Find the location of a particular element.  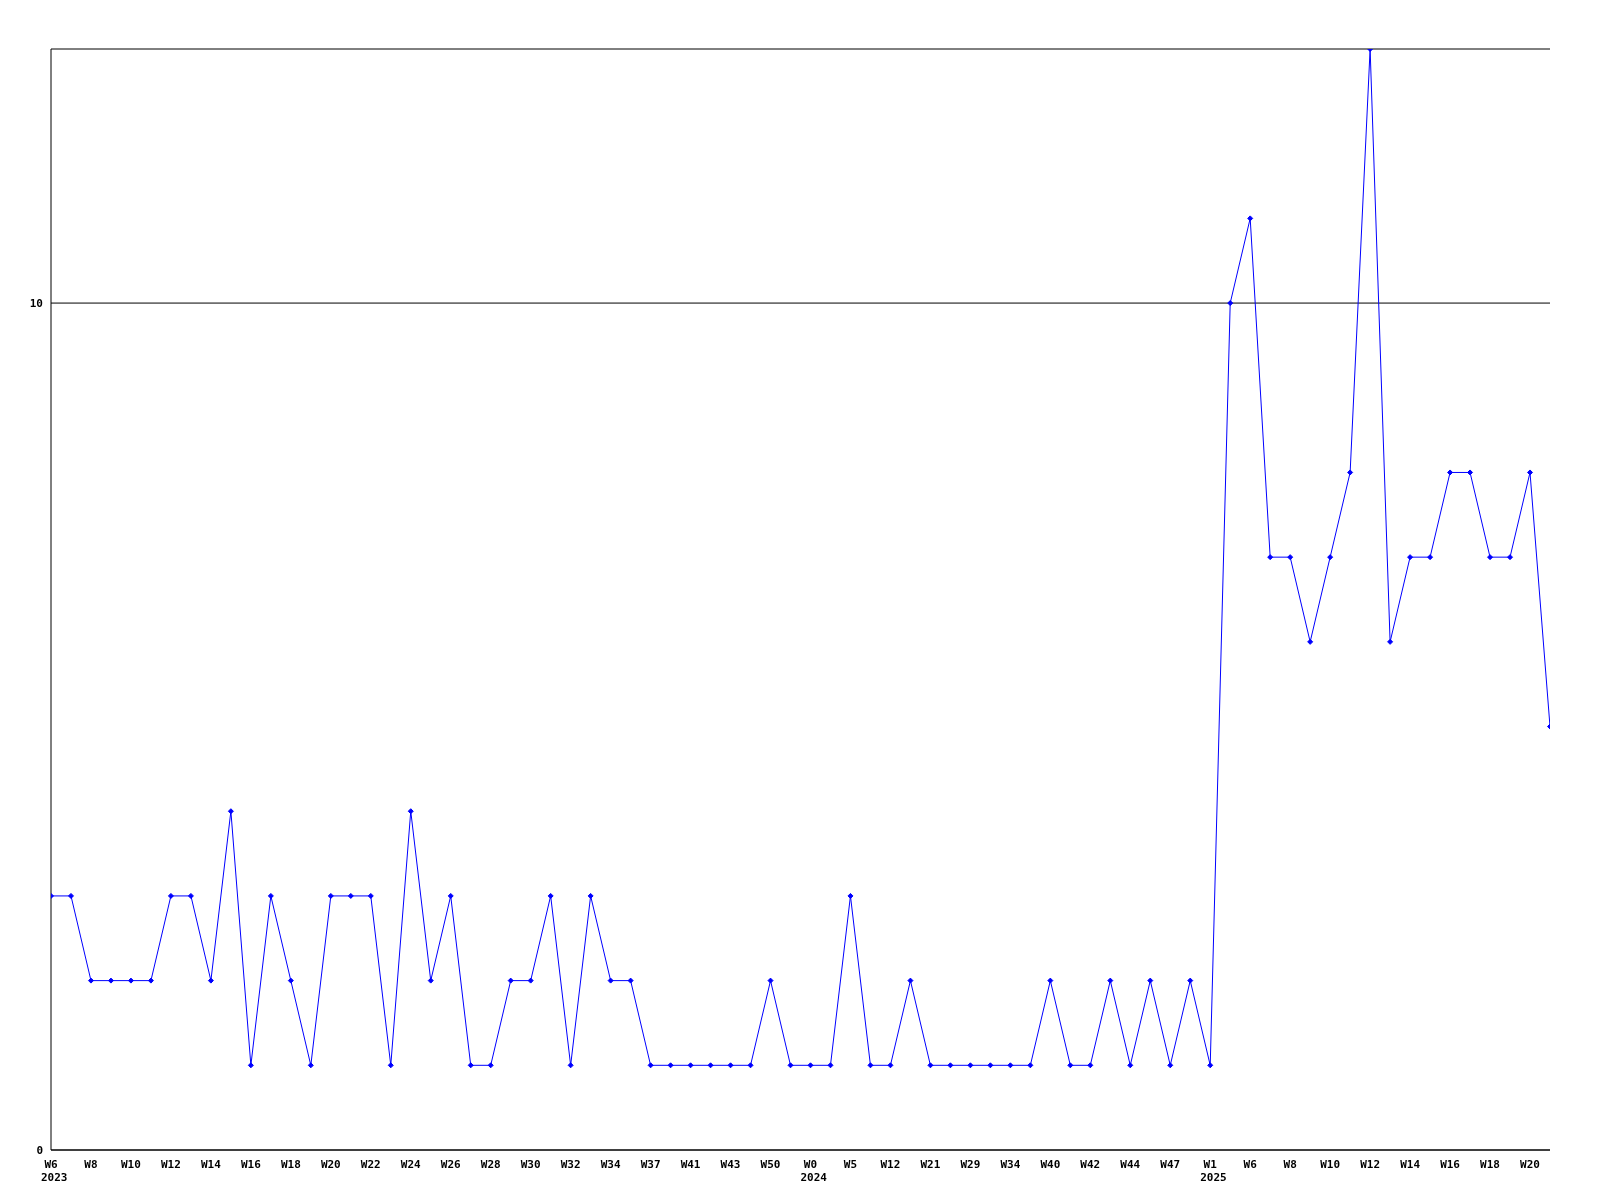

x-tick-label: W1 2025 is located at coordinates (1213, 1171).